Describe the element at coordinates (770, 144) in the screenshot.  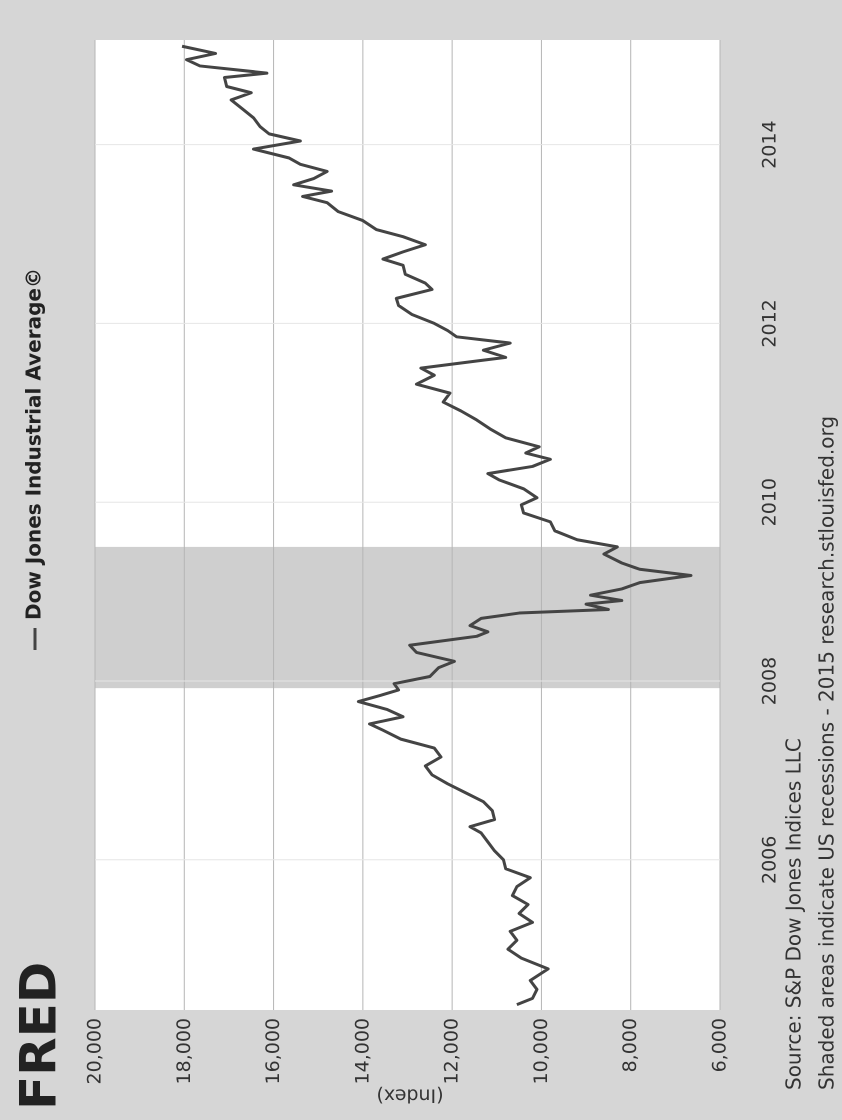
I see `x-tick-label: 2014` at that location.